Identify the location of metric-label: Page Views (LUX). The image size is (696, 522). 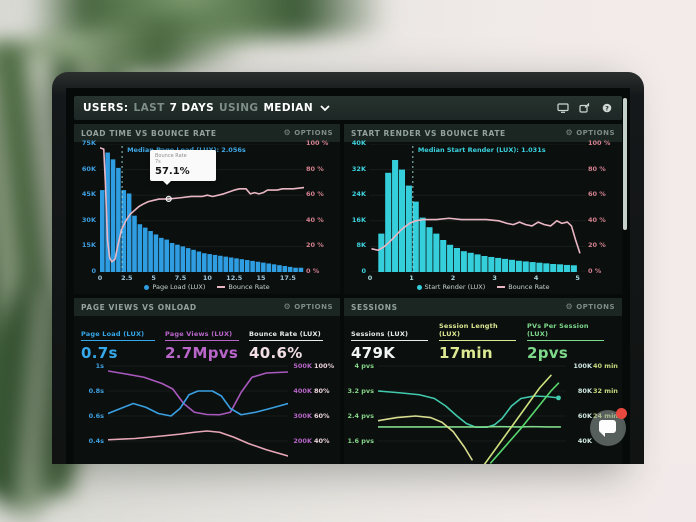
(202, 335).